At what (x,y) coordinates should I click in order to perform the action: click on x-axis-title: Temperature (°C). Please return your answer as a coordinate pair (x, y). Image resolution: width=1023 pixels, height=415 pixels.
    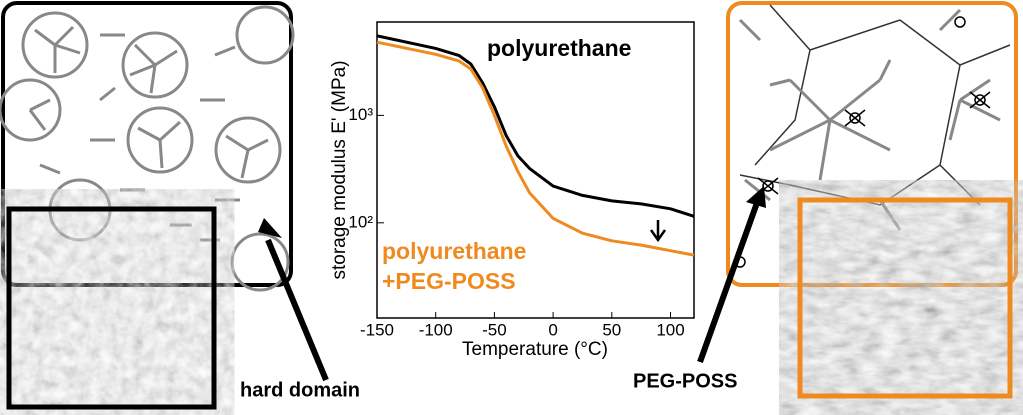
    Looking at the image, I should click on (535, 349).